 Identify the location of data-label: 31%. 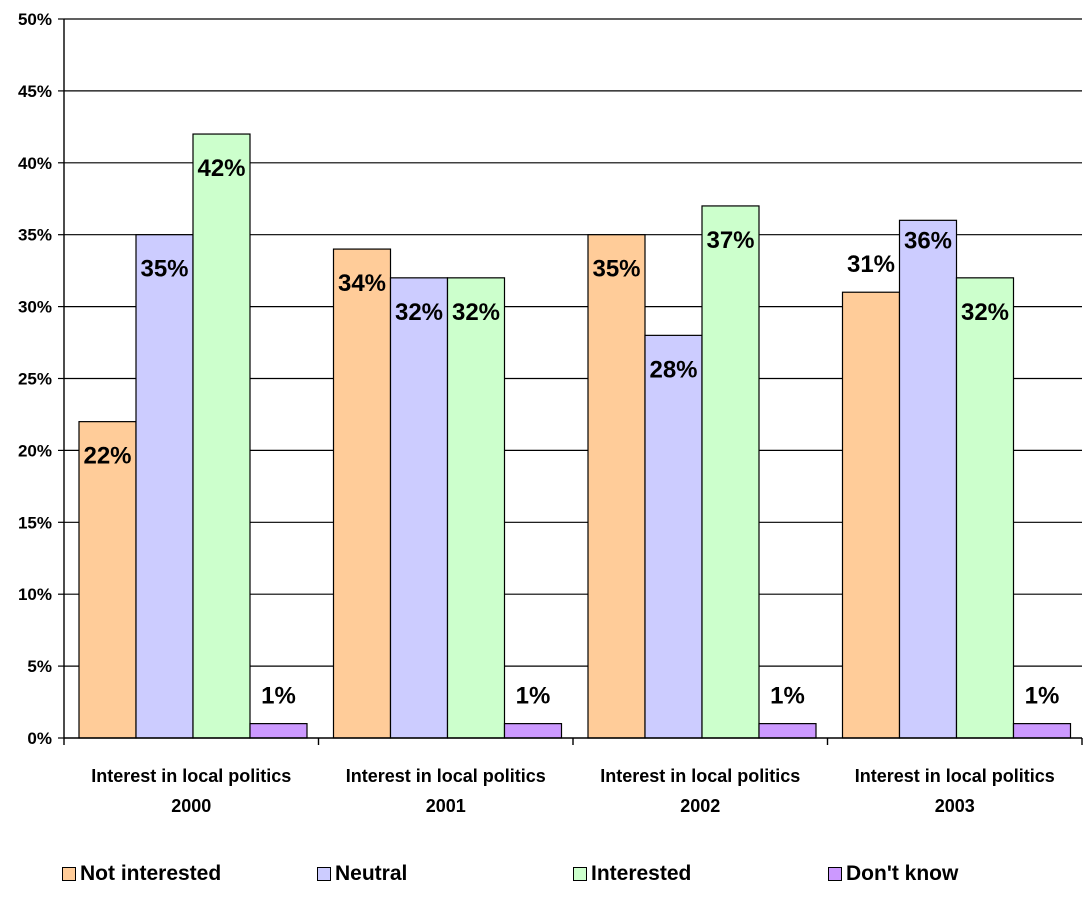
(871, 264).